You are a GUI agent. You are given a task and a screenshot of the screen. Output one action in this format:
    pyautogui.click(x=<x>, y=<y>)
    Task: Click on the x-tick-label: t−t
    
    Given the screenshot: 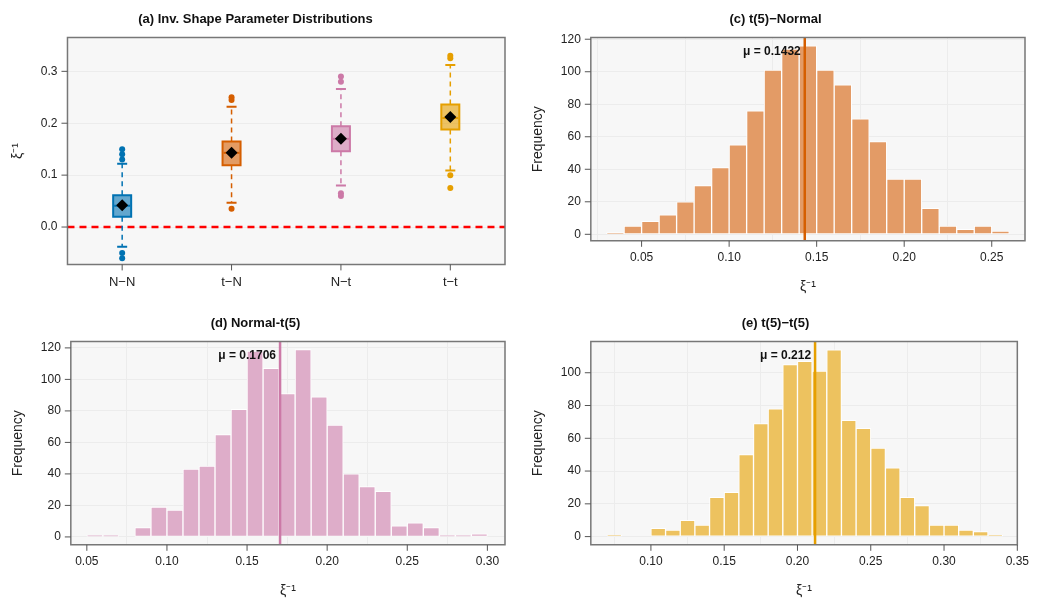 What is the action you would take?
    pyautogui.click(x=450, y=281)
    